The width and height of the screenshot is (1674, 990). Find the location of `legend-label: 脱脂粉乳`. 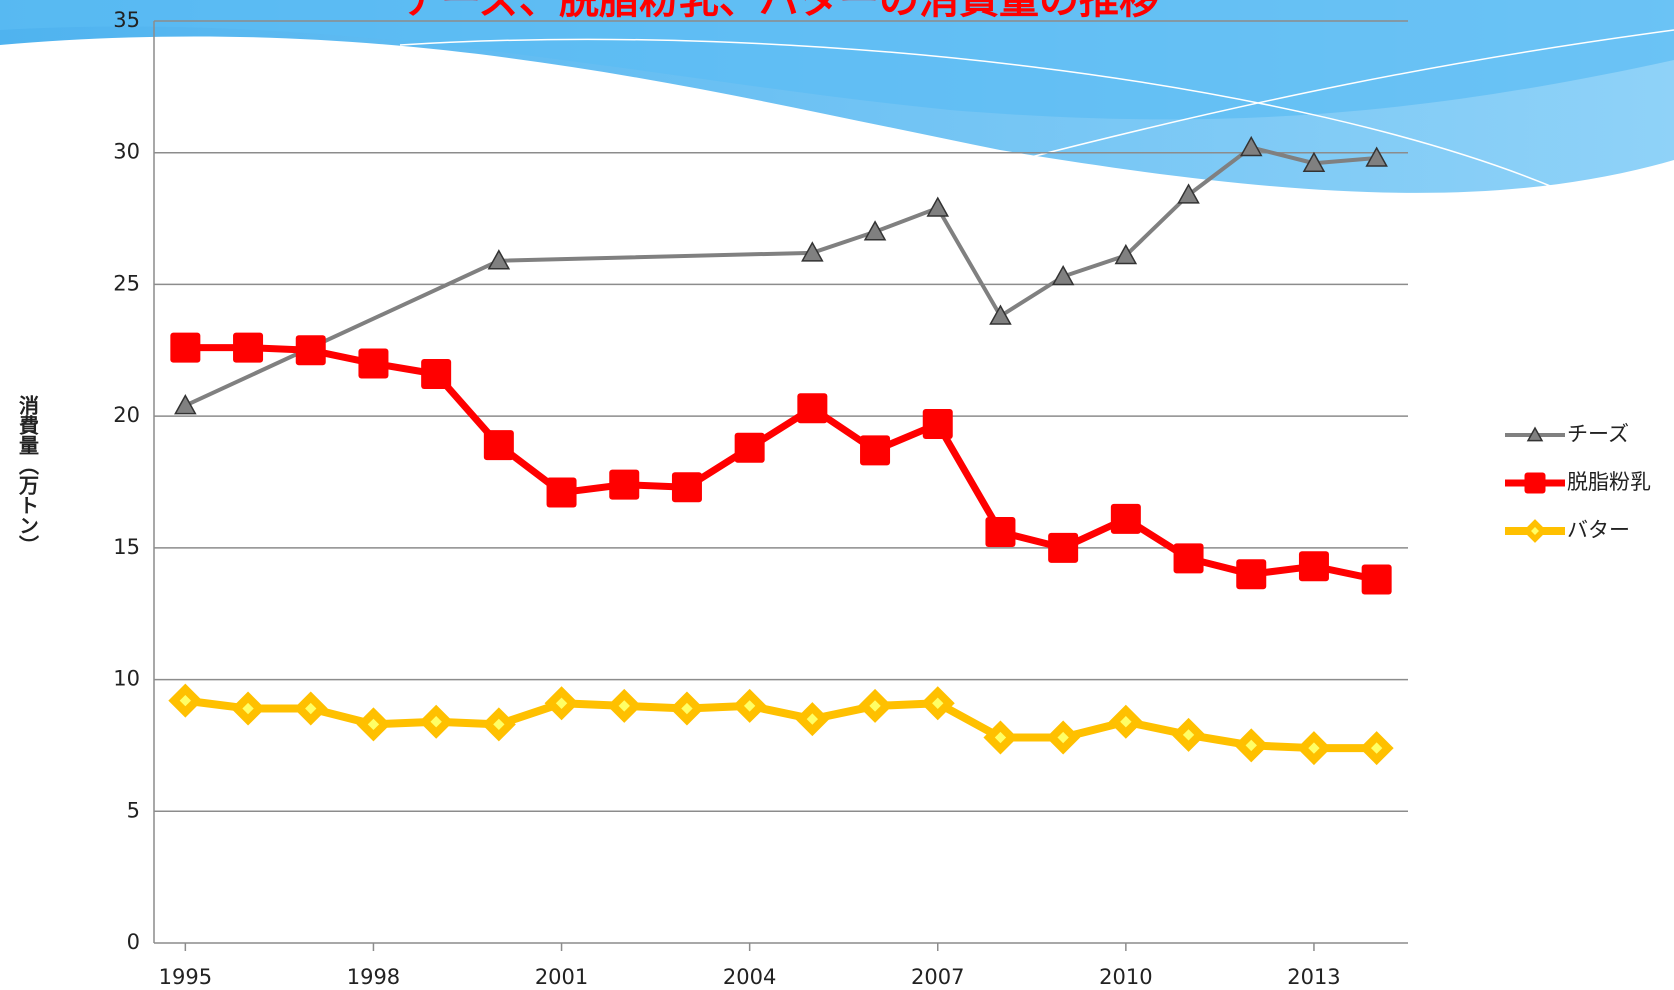

legend-label: 脱脂粉乳 is located at coordinates (1609, 482).